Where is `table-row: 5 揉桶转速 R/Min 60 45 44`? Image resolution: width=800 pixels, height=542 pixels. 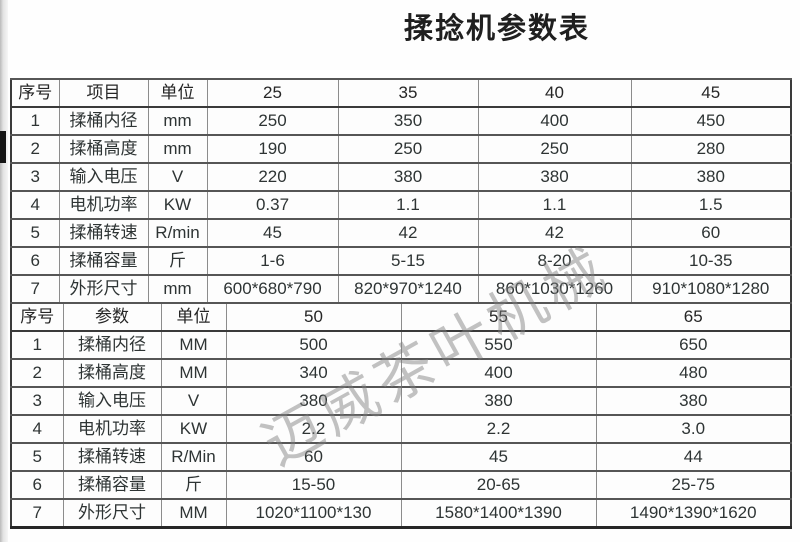
table-row: 5 揉桶转速 R/Min 60 45 44 is located at coordinates (401, 457).